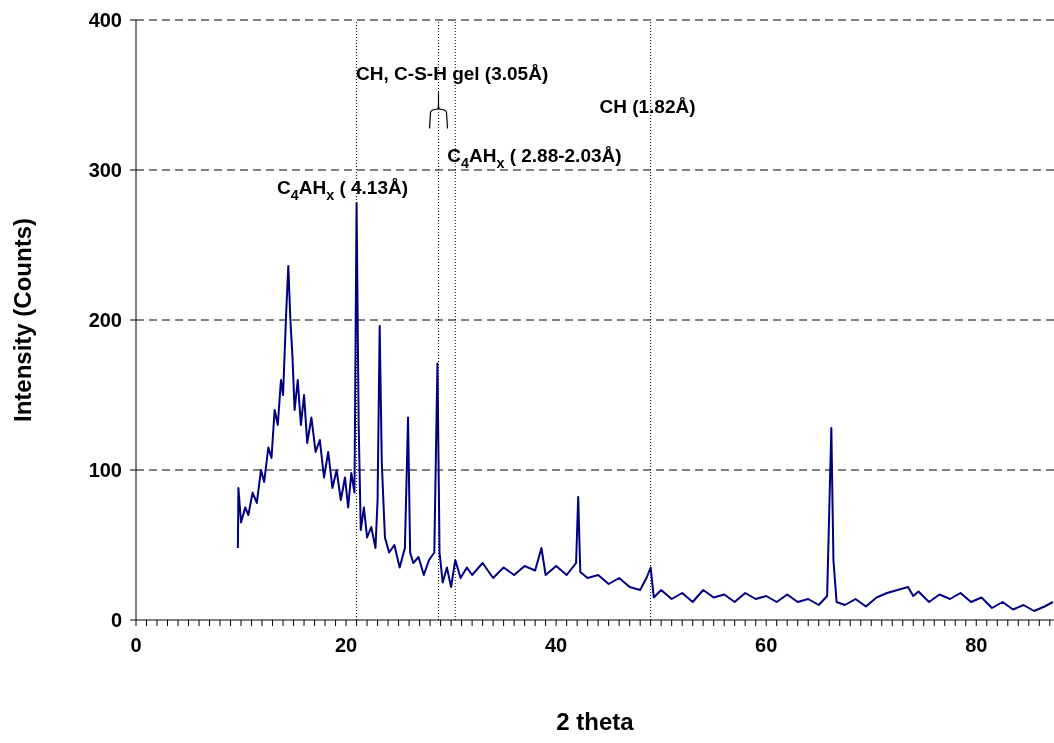 The width and height of the screenshot is (1054, 743). I want to click on y-tick-label: 0, so click(116, 620).